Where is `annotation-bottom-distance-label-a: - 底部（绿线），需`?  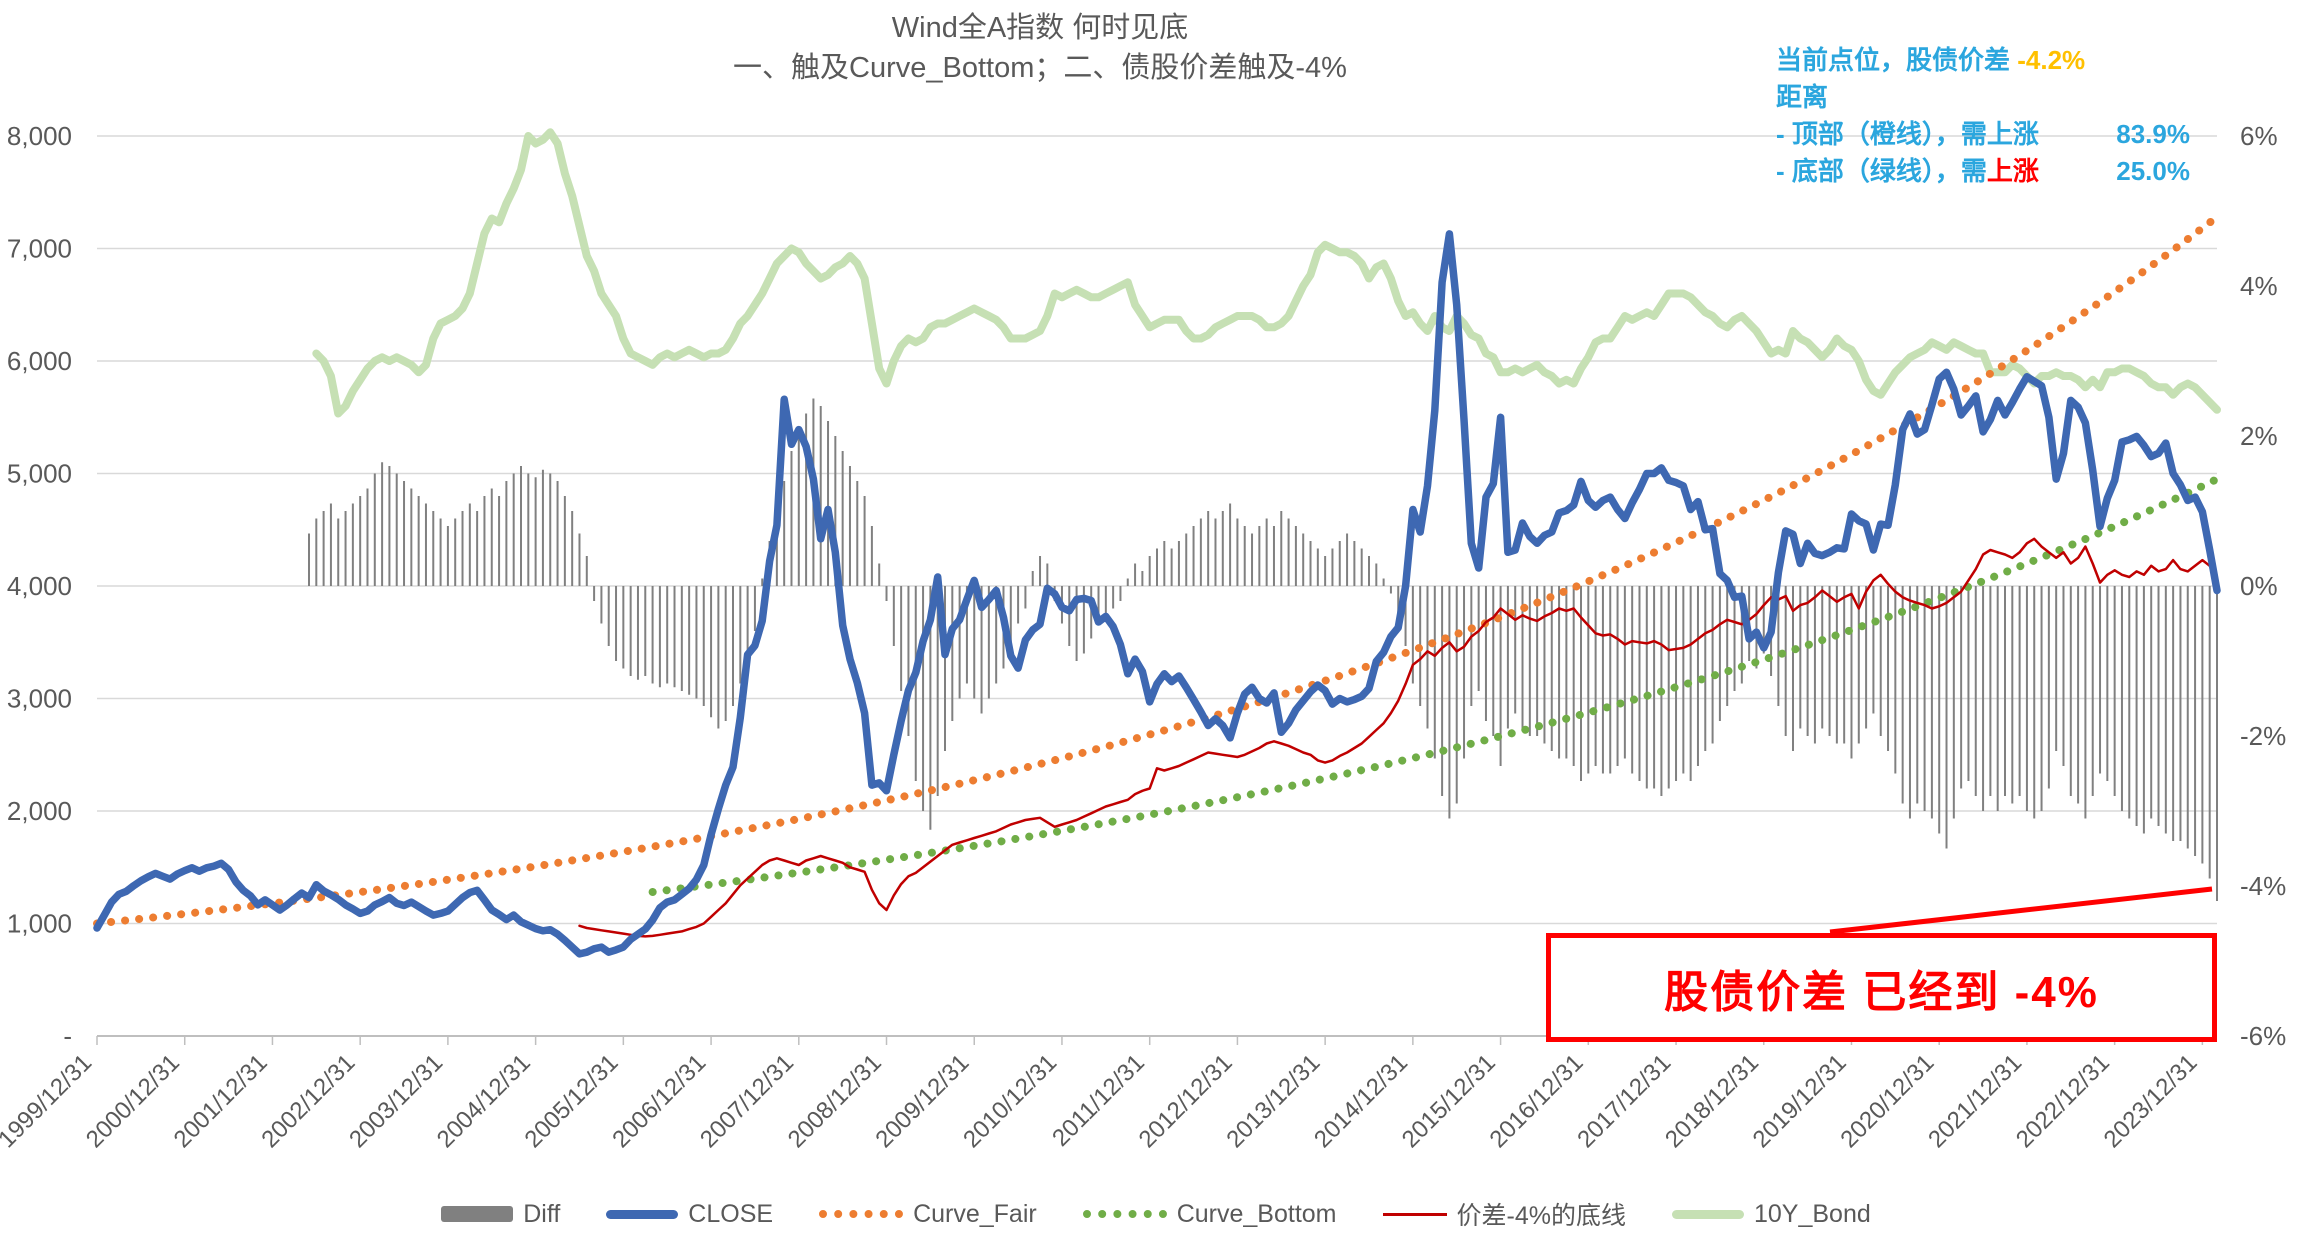
annotation-bottom-distance-label-a: - 底部（绿线），需 is located at coordinates (1881, 171).